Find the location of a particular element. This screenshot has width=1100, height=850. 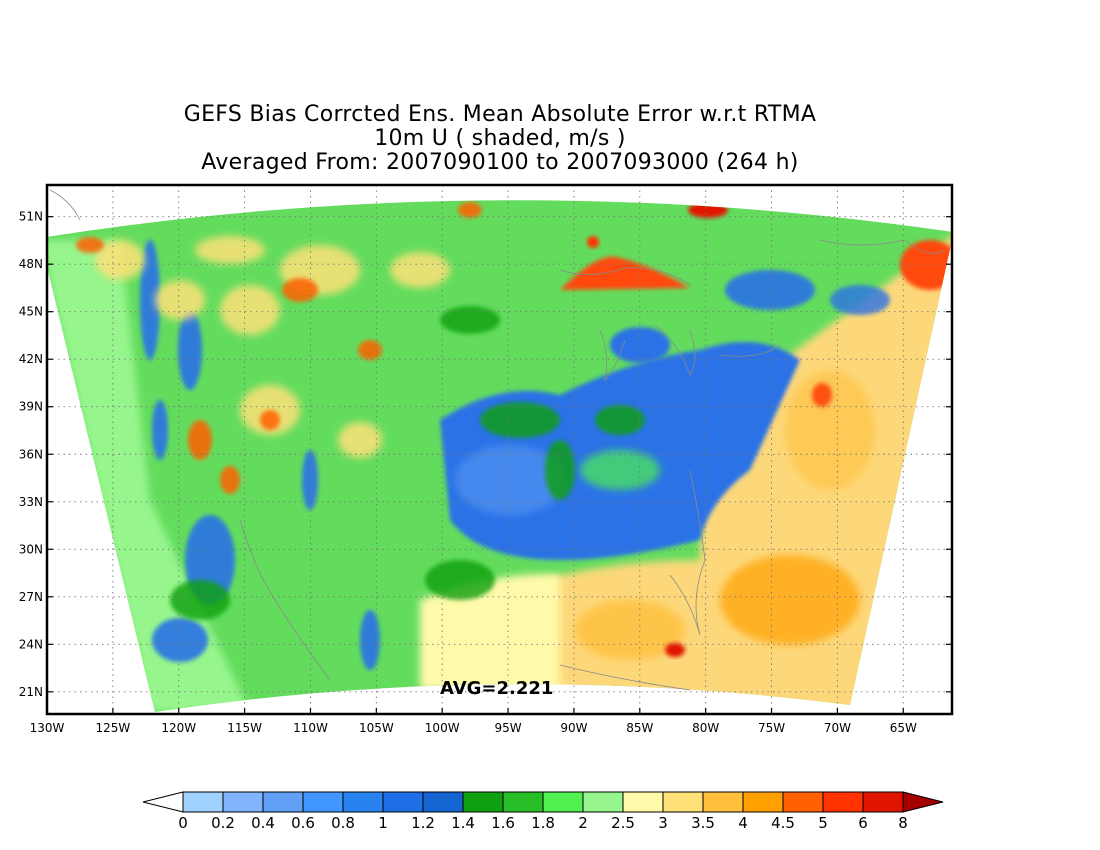

colorbar-label: 5 is located at coordinates (823, 823).